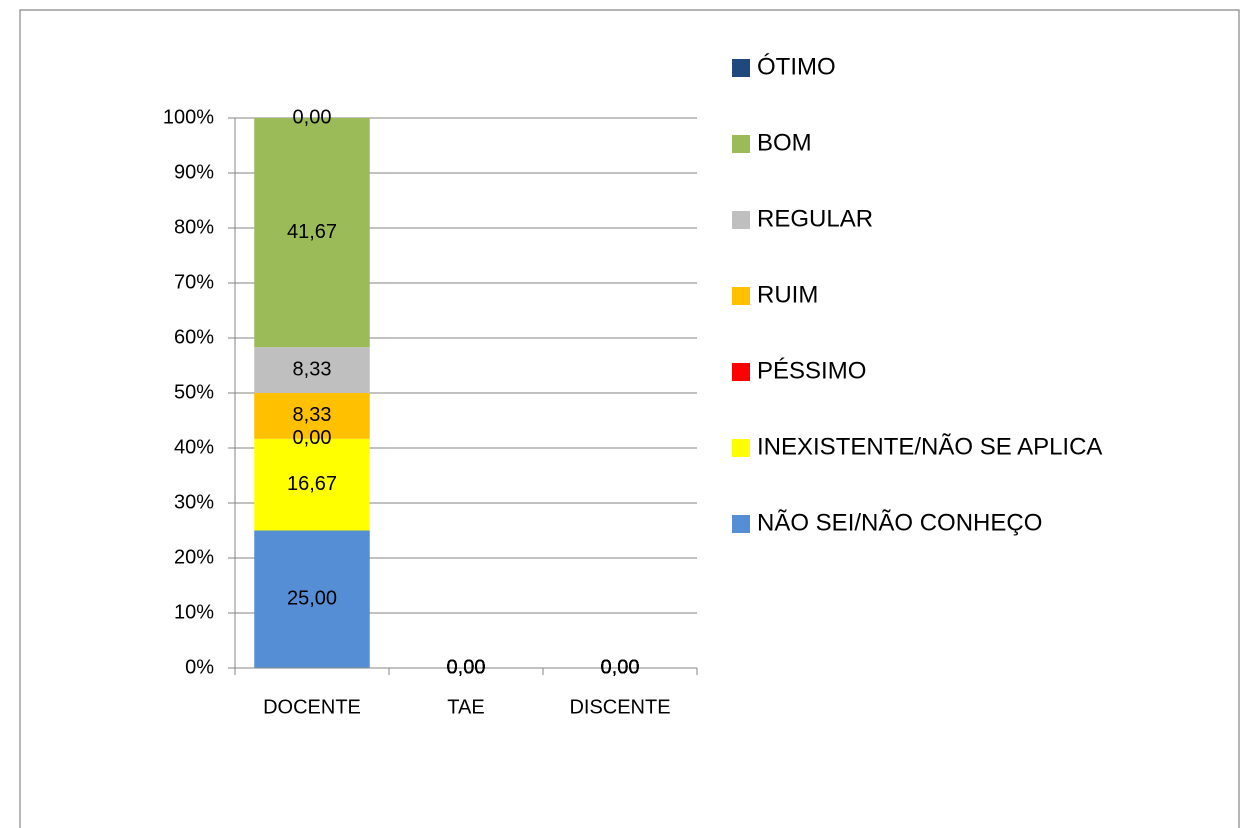  Describe the element at coordinates (188, 117) in the screenshot. I see `y-tick-label: 100%` at that location.